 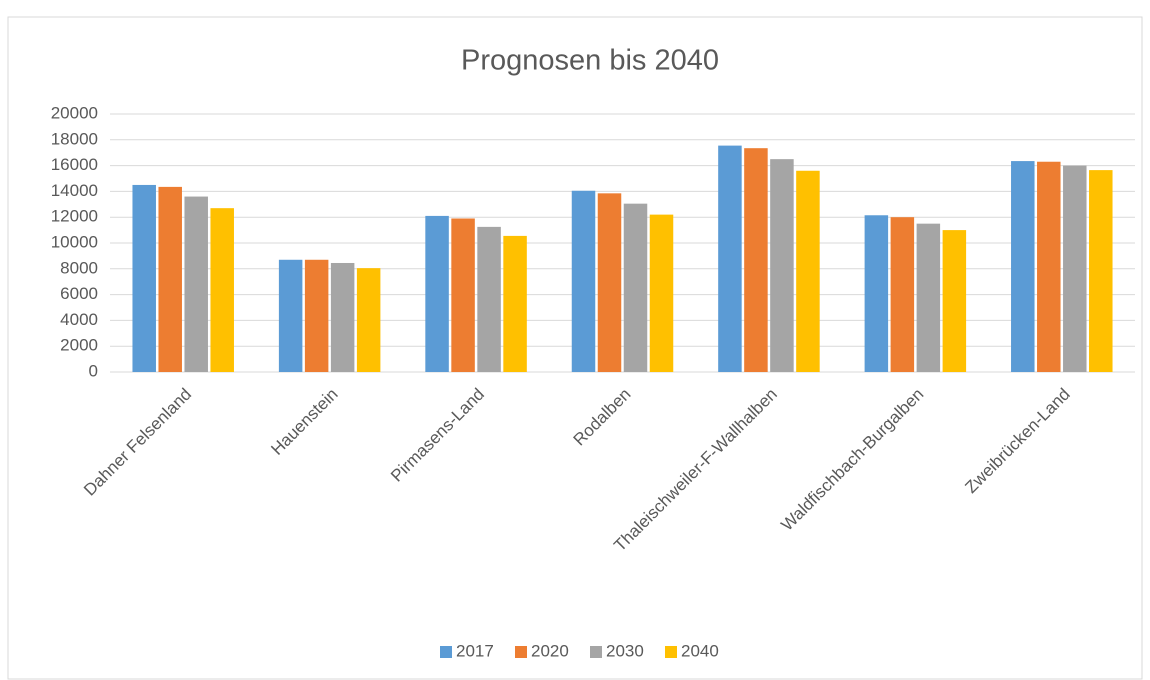 I want to click on legend-label: 2040, so click(x=700, y=650).